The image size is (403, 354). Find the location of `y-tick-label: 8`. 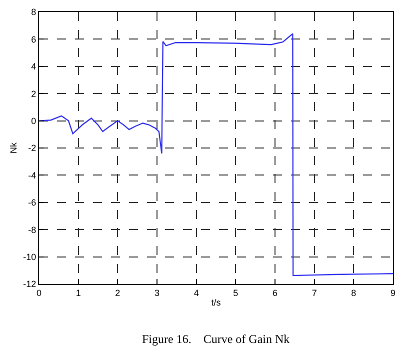

y-tick-label: 8 is located at coordinates (33, 12).